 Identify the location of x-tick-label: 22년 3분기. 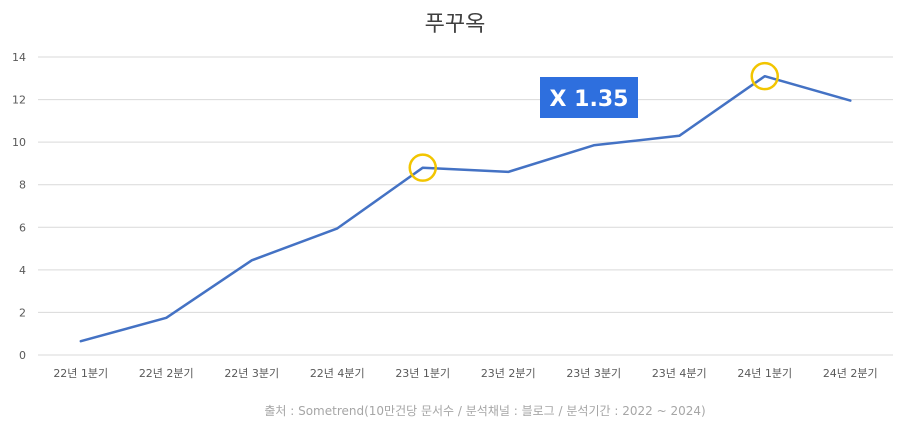
(251, 373).